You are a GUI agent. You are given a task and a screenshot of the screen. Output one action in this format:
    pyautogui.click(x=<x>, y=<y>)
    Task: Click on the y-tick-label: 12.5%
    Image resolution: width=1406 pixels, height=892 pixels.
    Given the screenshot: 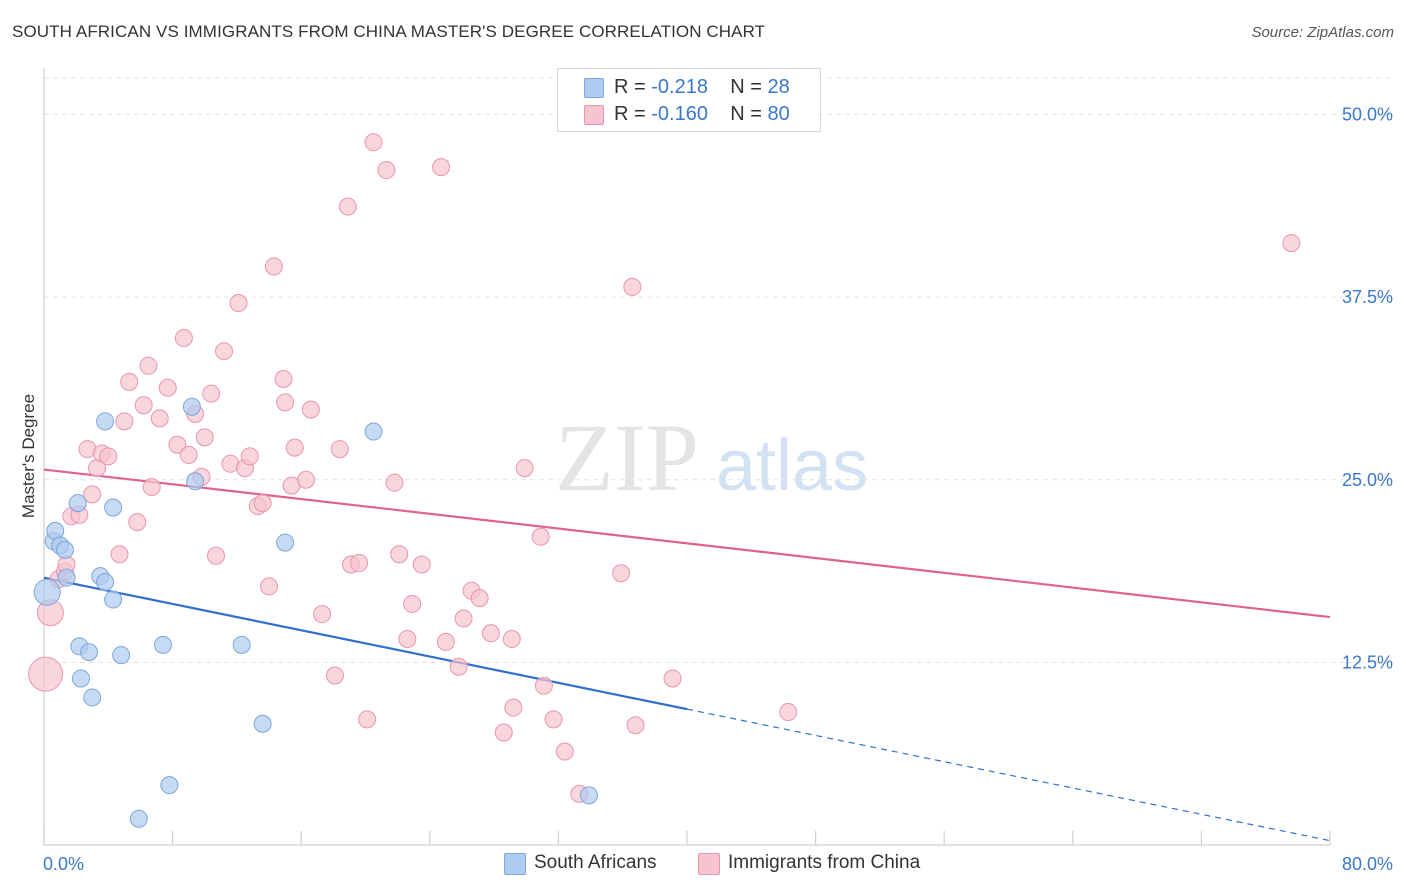 What is the action you would take?
    pyautogui.click(x=1367, y=662)
    